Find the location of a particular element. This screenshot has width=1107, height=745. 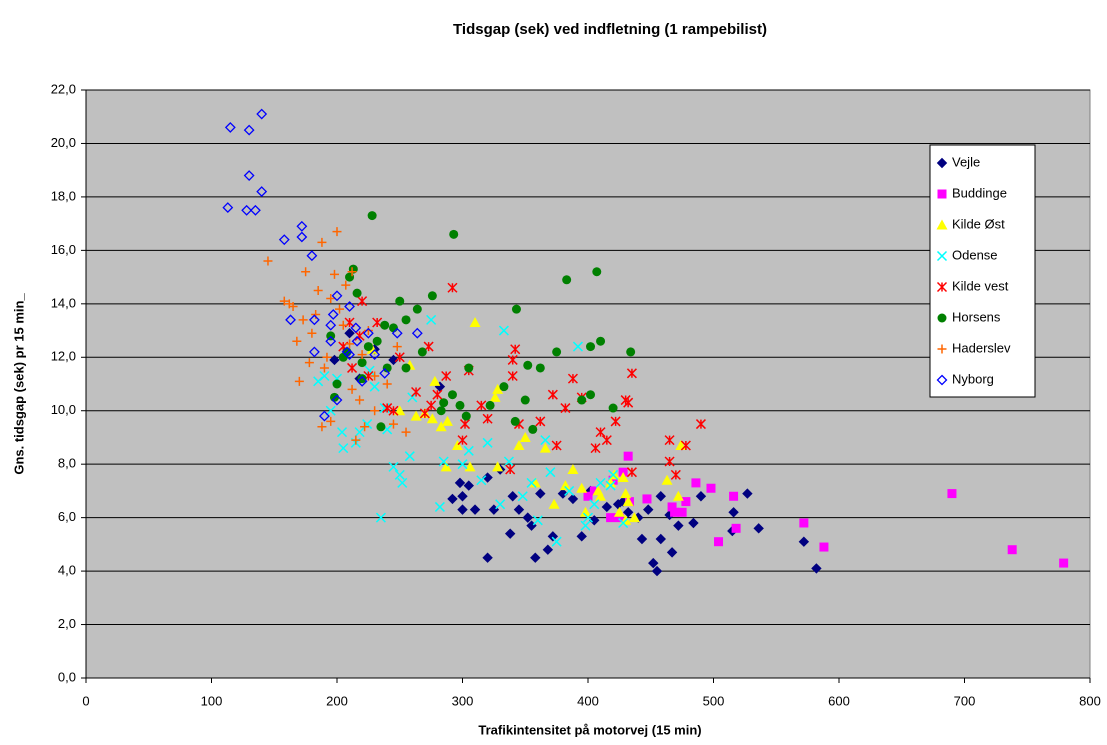

y-tick-label: 2,0 is located at coordinates (67, 623).